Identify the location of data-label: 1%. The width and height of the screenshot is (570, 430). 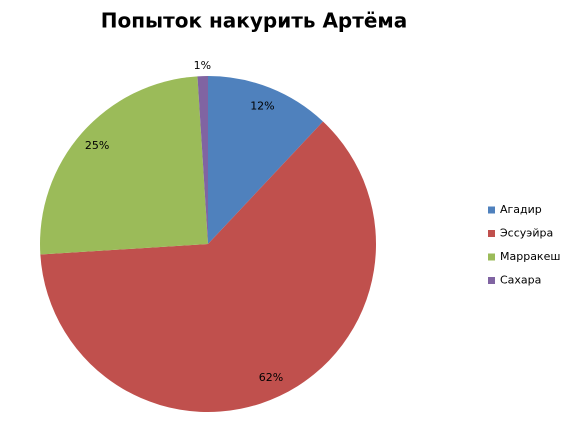
(202, 65).